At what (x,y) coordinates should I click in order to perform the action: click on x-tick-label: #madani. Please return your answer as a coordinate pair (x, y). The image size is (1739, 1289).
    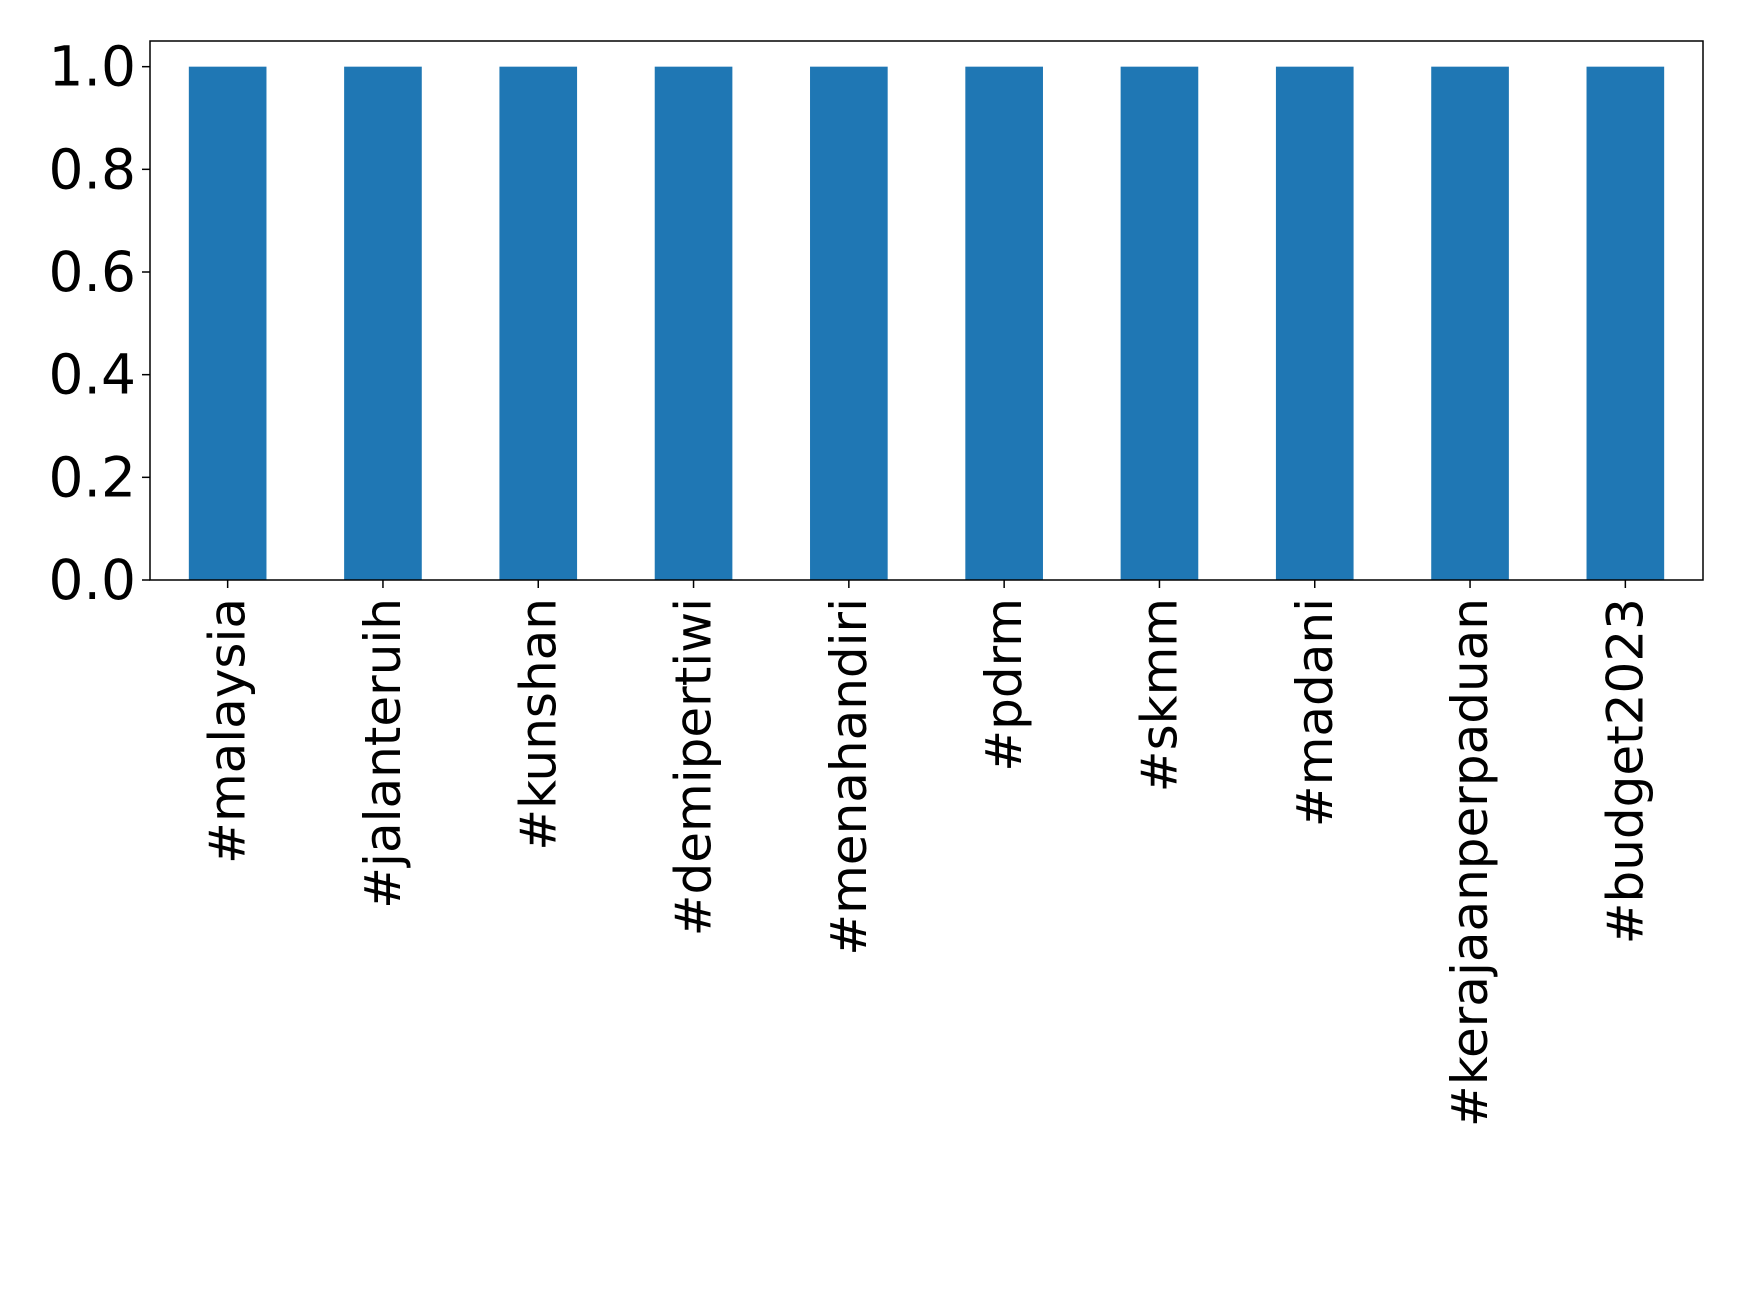
    Looking at the image, I should click on (1315, 712).